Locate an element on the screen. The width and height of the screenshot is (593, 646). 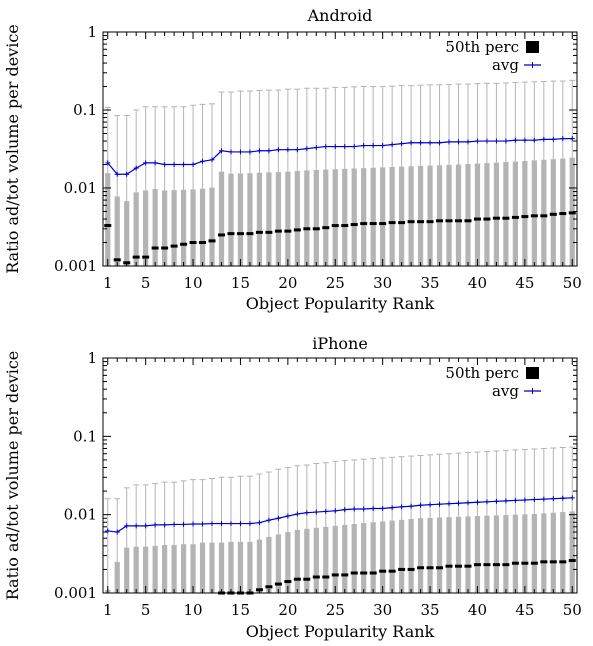
x-tick-label: 15 is located at coordinates (240, 610).